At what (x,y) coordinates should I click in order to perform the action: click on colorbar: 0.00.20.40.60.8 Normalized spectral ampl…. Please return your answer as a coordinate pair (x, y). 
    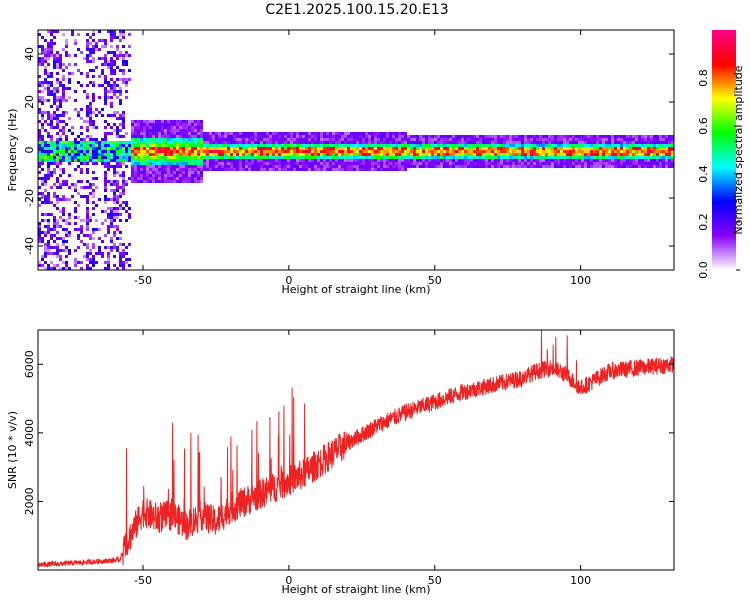
    Looking at the image, I should click on (721, 154).